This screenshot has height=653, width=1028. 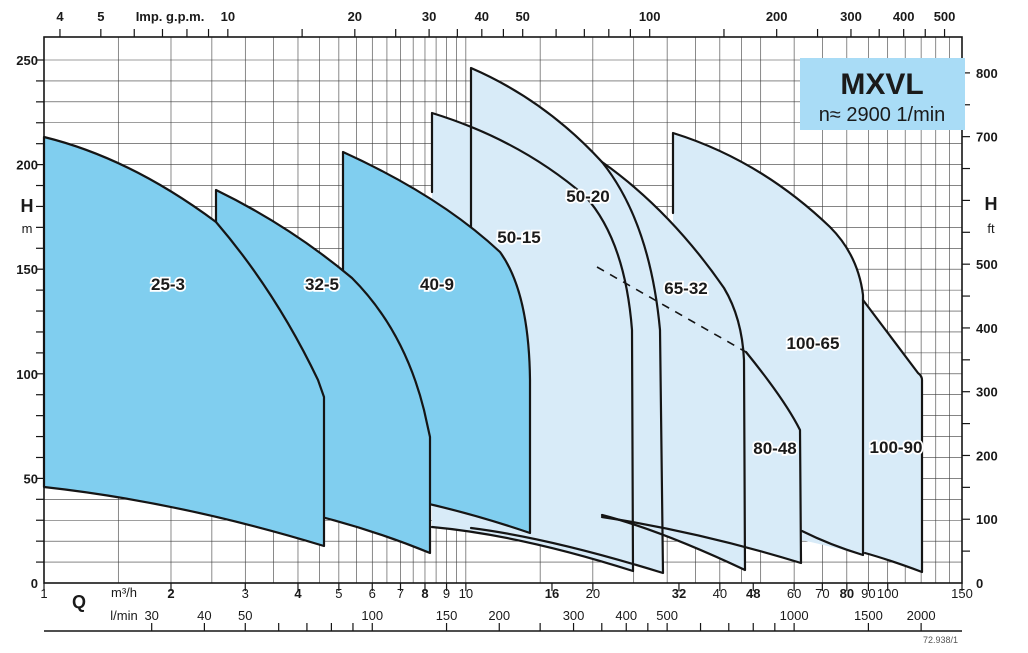 What do you see at coordinates (34, 583) in the screenshot?
I see `h-m-tick-label: 0` at bounding box center [34, 583].